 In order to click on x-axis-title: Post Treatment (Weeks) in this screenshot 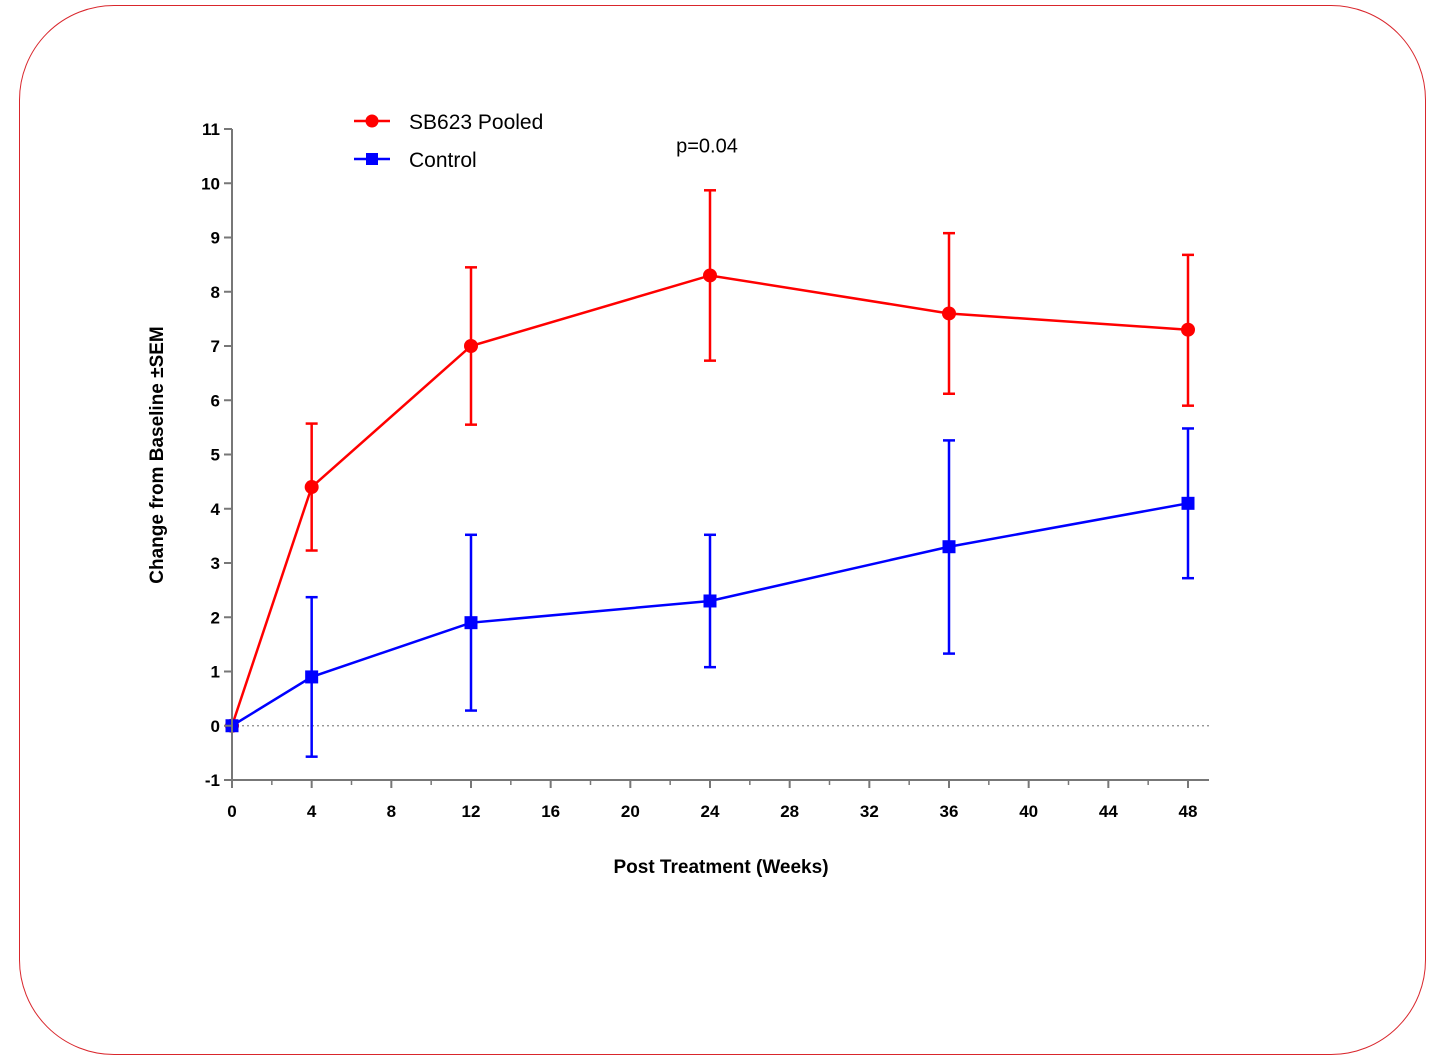, I will do `click(720, 867)`.